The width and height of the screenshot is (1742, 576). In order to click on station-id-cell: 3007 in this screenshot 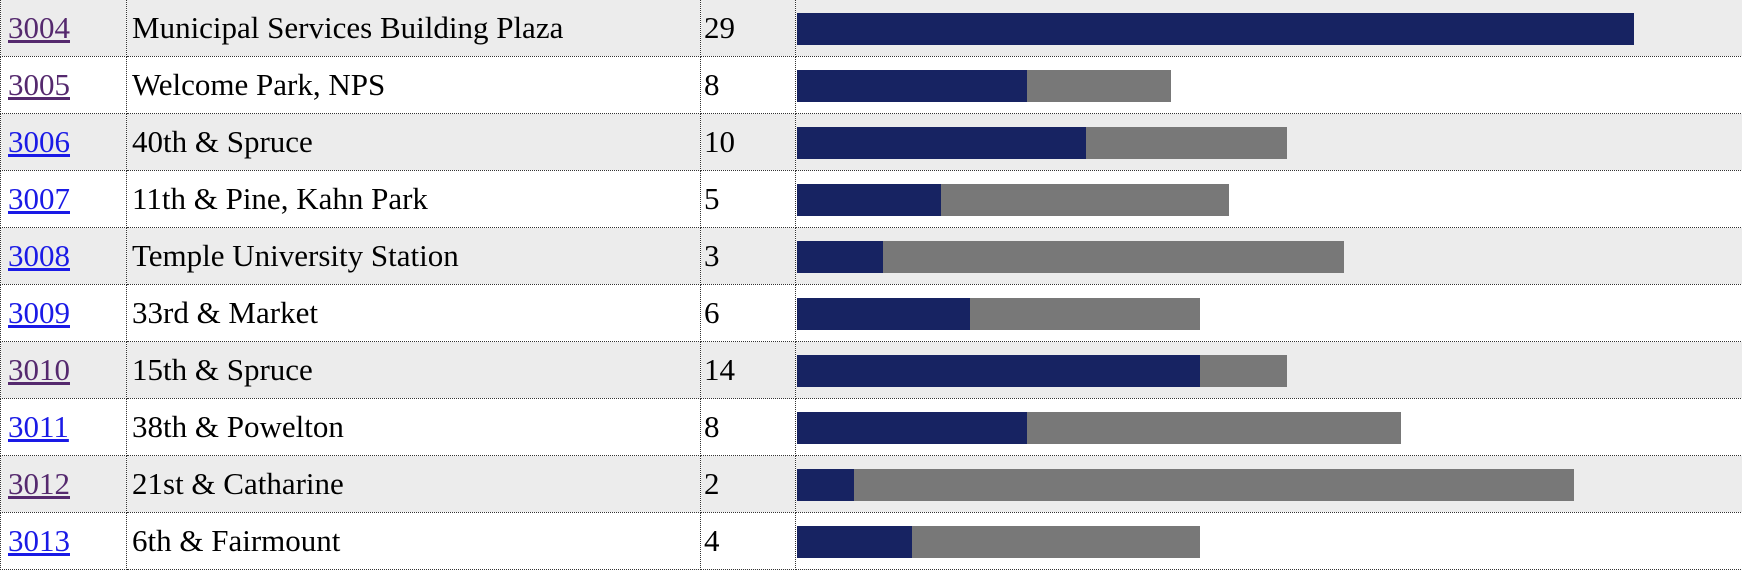, I will do `click(63, 199)`.